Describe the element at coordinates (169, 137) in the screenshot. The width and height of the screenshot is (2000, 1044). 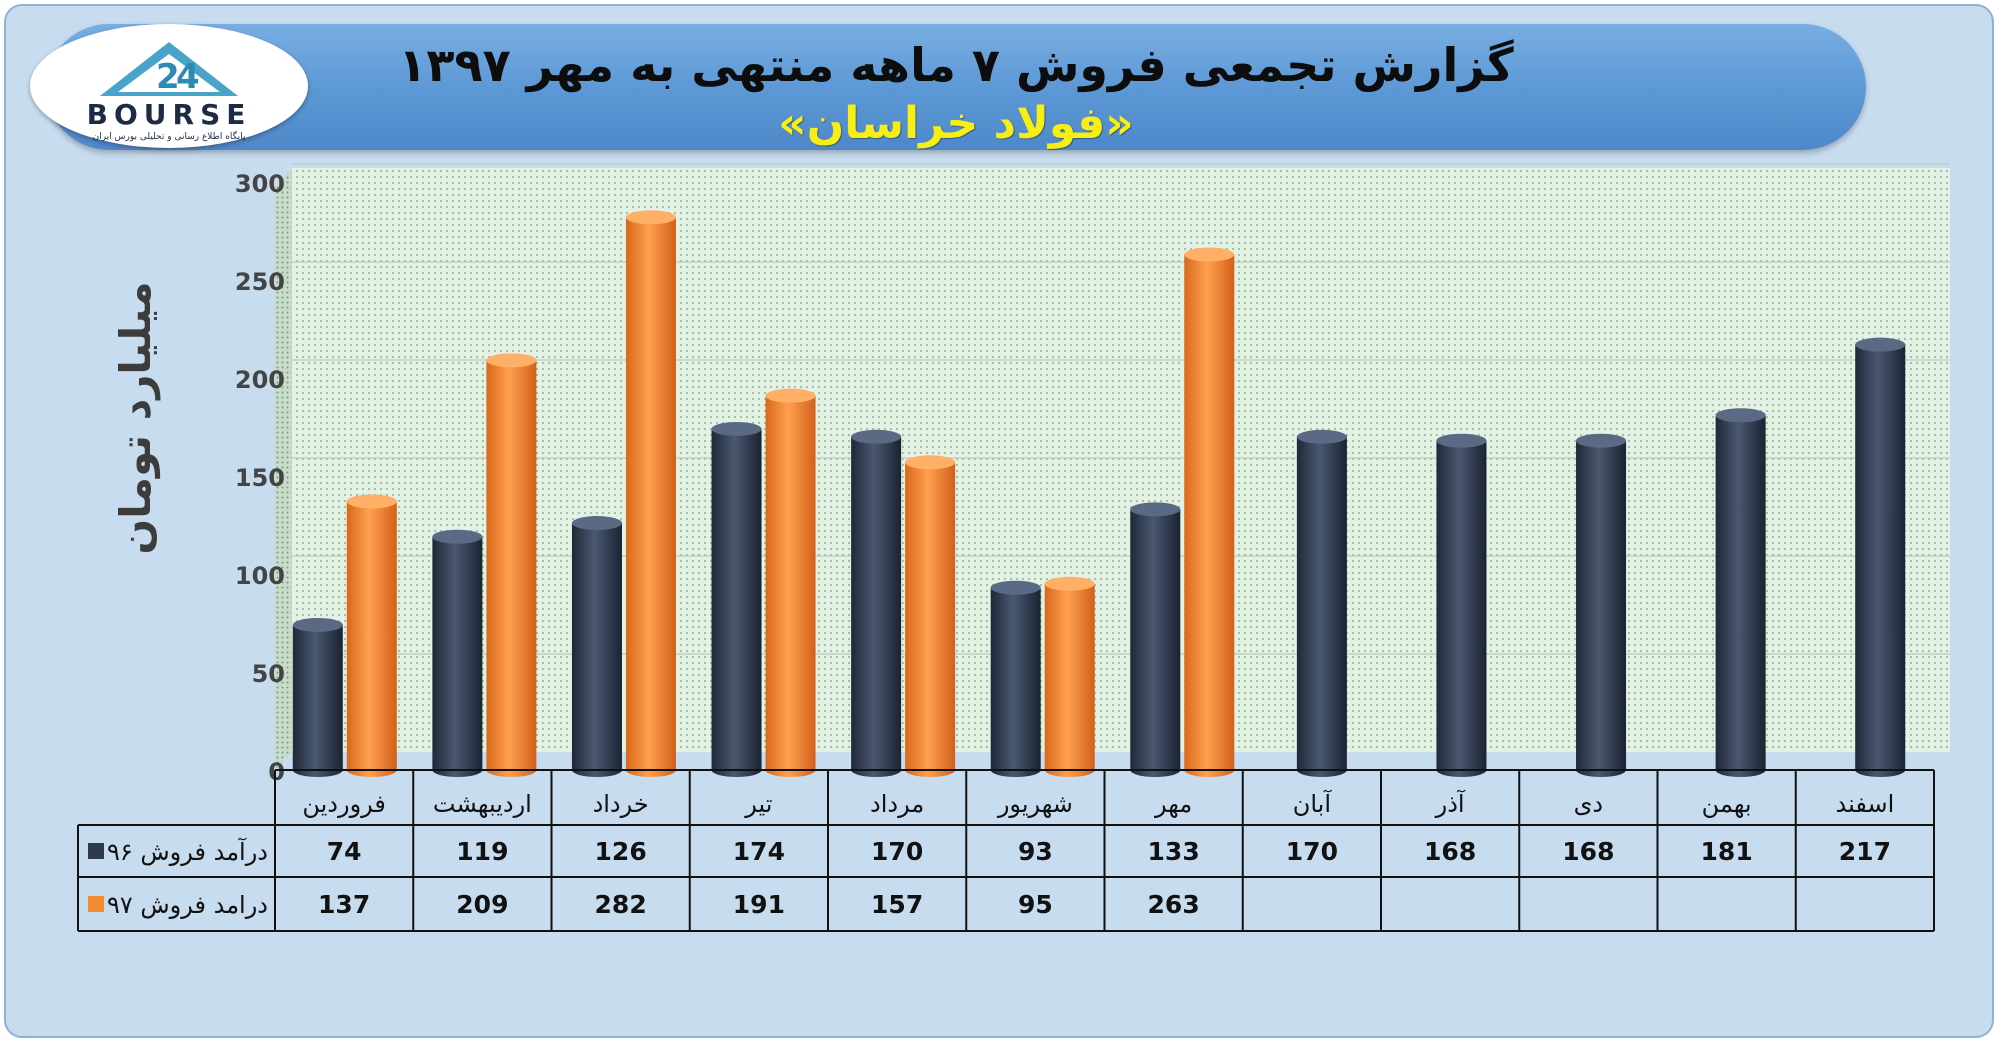
I see `logo-tagline: پایگاه اطلاع رسانی و تحلیلی بورس ایران` at that location.